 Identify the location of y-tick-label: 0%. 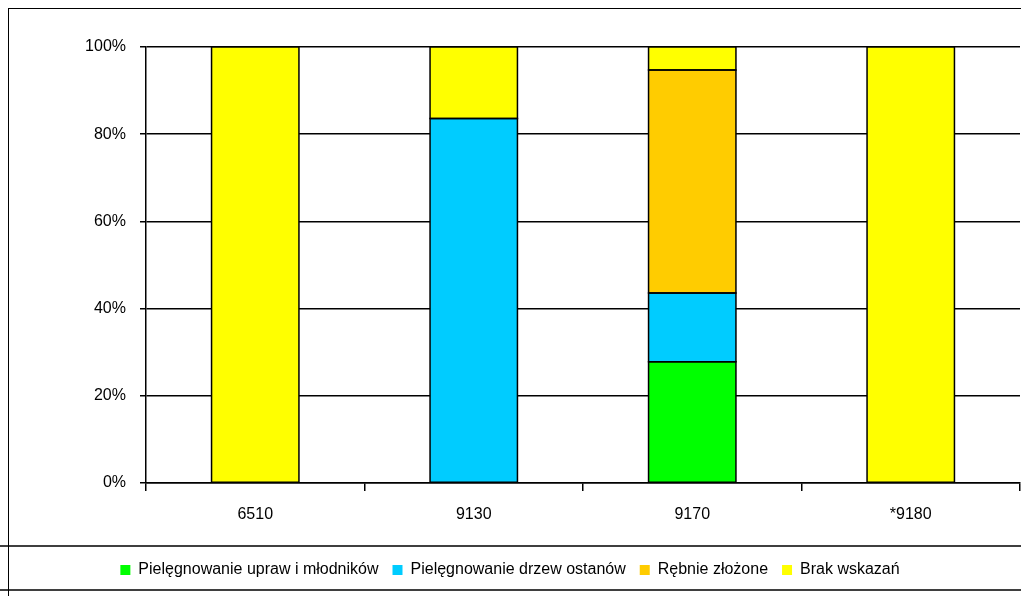
(114, 482).